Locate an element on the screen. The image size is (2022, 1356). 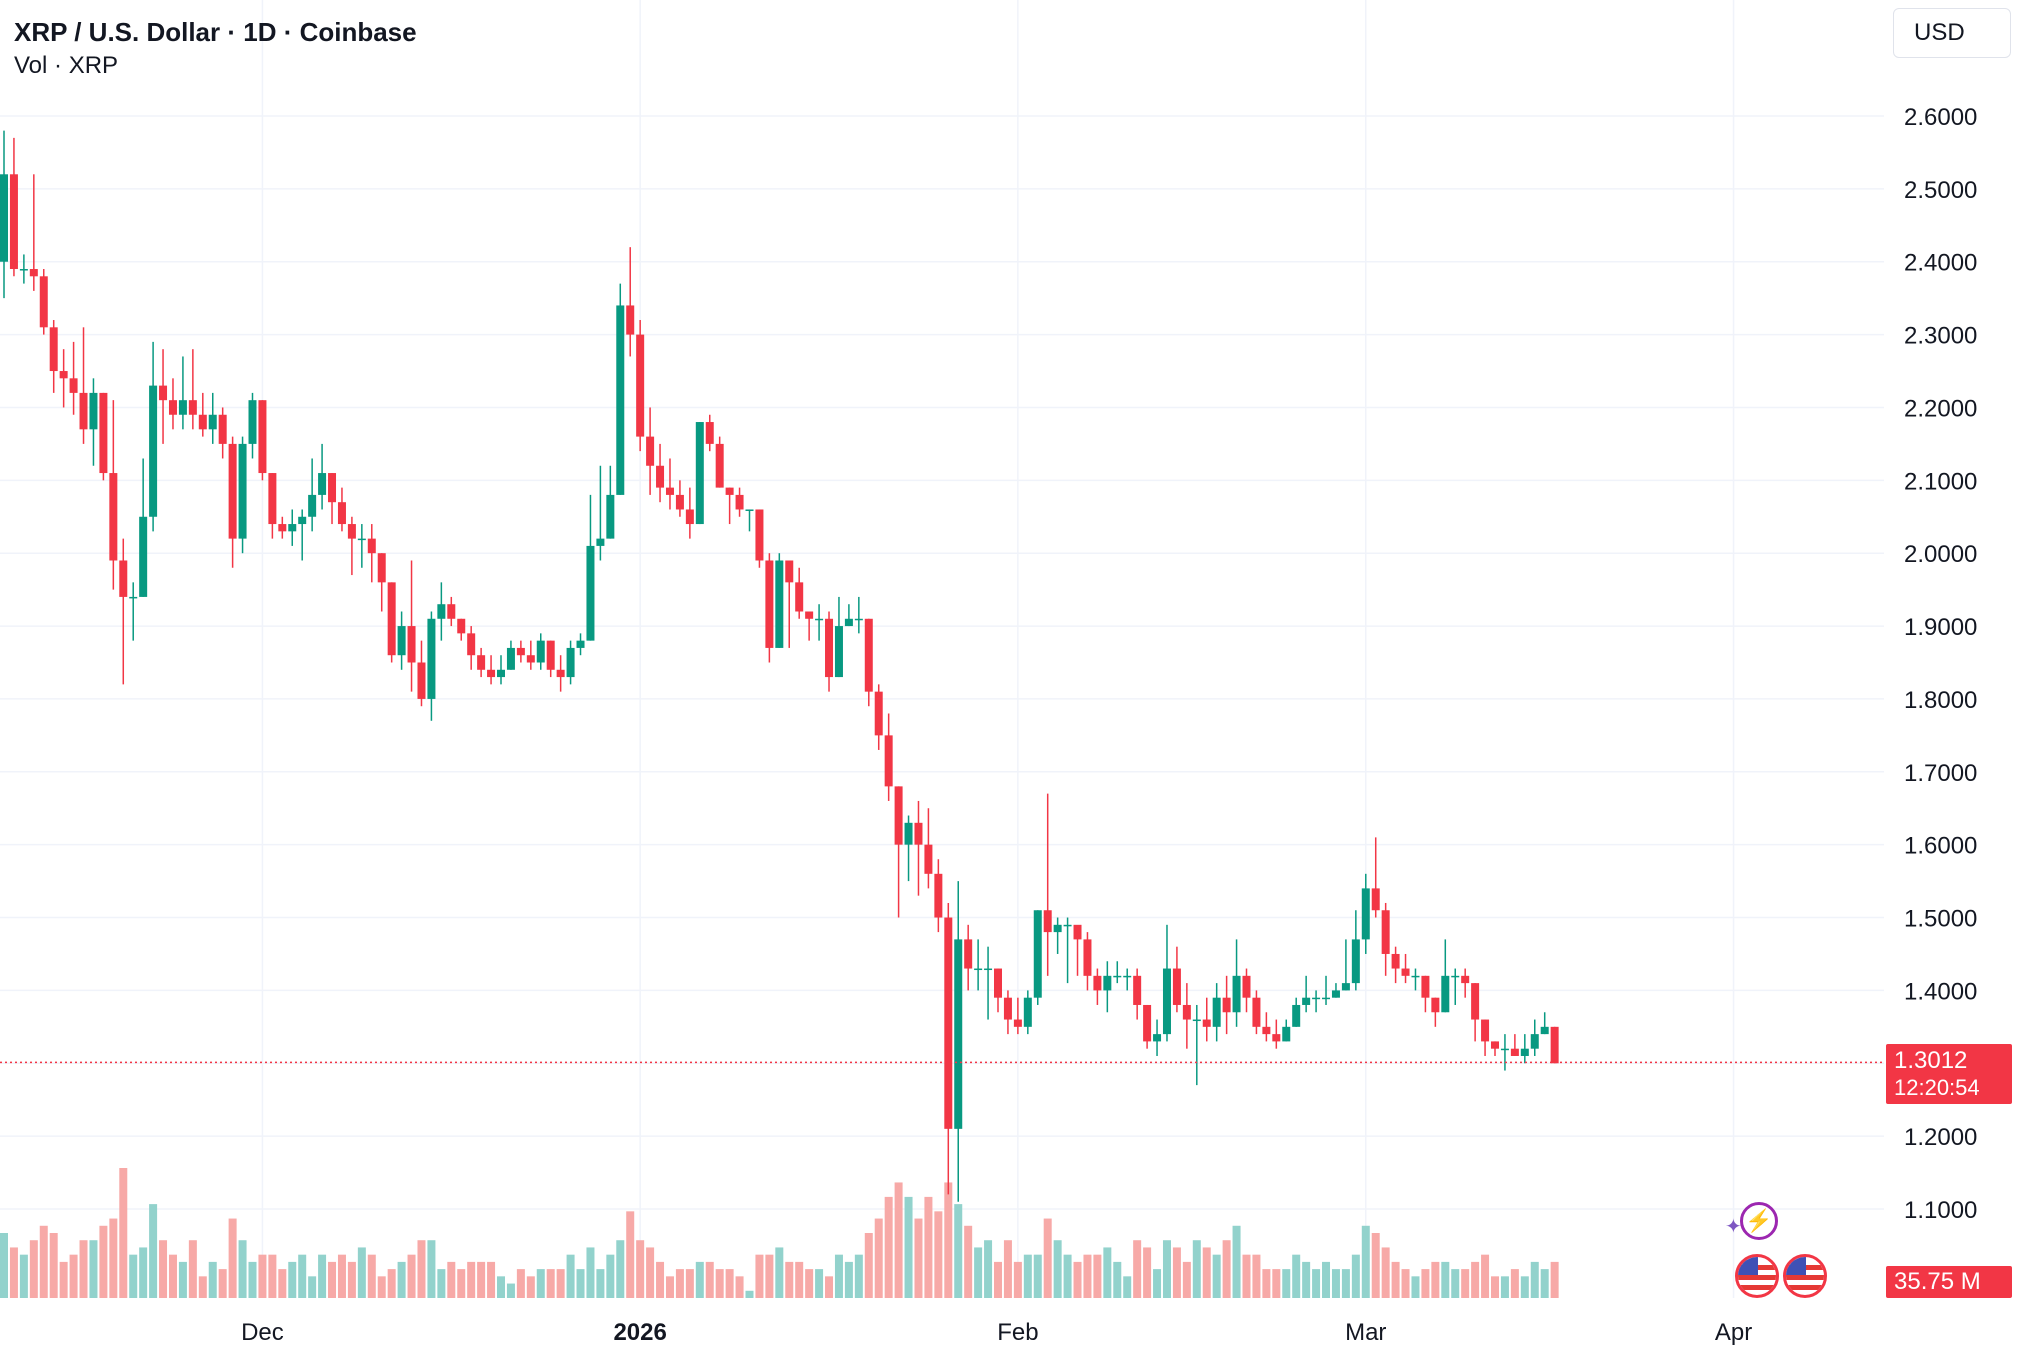
price-tick-label: 1.8000 is located at coordinates (1940, 700).